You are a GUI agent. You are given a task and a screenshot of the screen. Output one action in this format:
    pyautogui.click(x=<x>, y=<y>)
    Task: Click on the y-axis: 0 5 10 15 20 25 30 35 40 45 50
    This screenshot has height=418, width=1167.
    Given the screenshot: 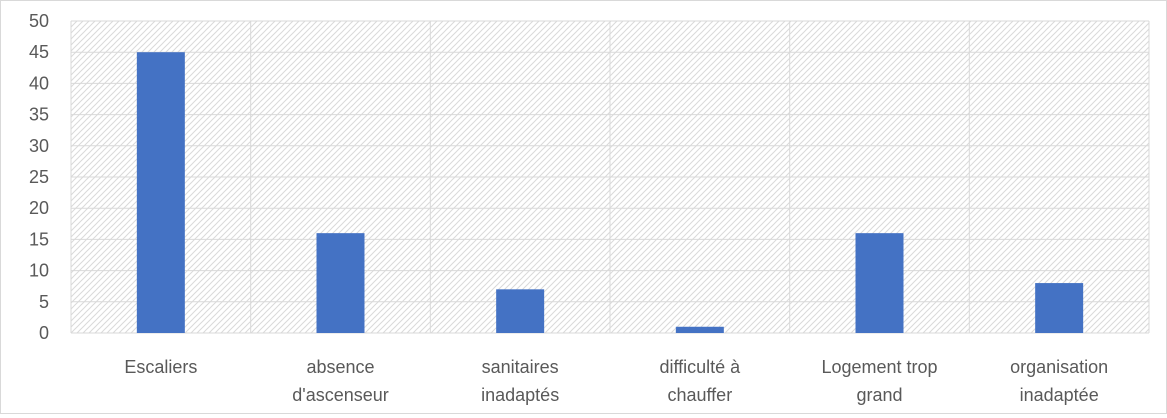 What is the action you would take?
    pyautogui.click(x=39, y=177)
    